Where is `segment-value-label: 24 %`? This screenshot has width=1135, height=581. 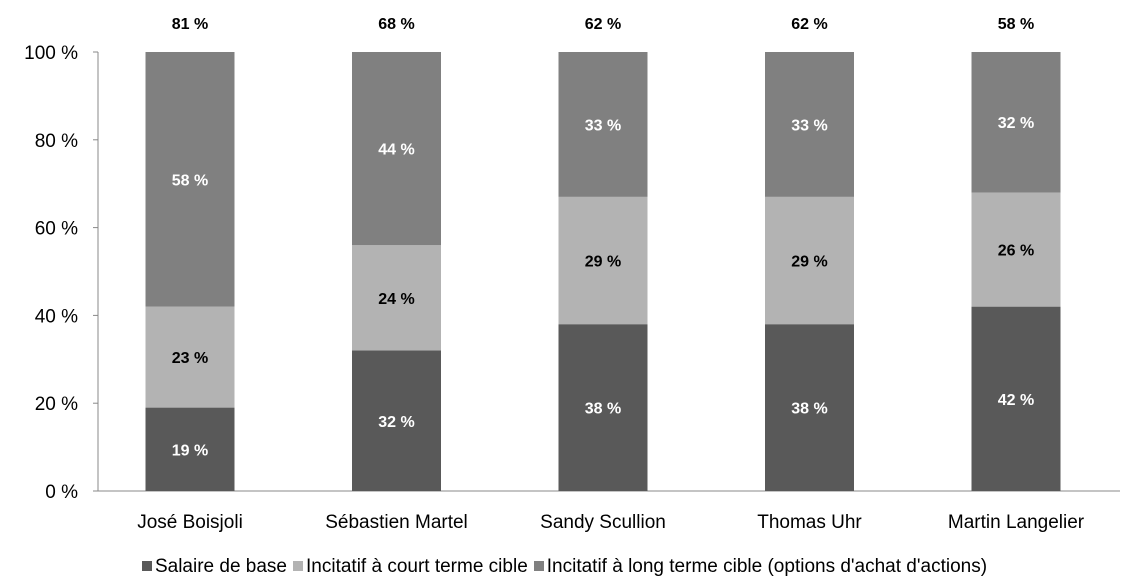
segment-value-label: 24 % is located at coordinates (396, 299).